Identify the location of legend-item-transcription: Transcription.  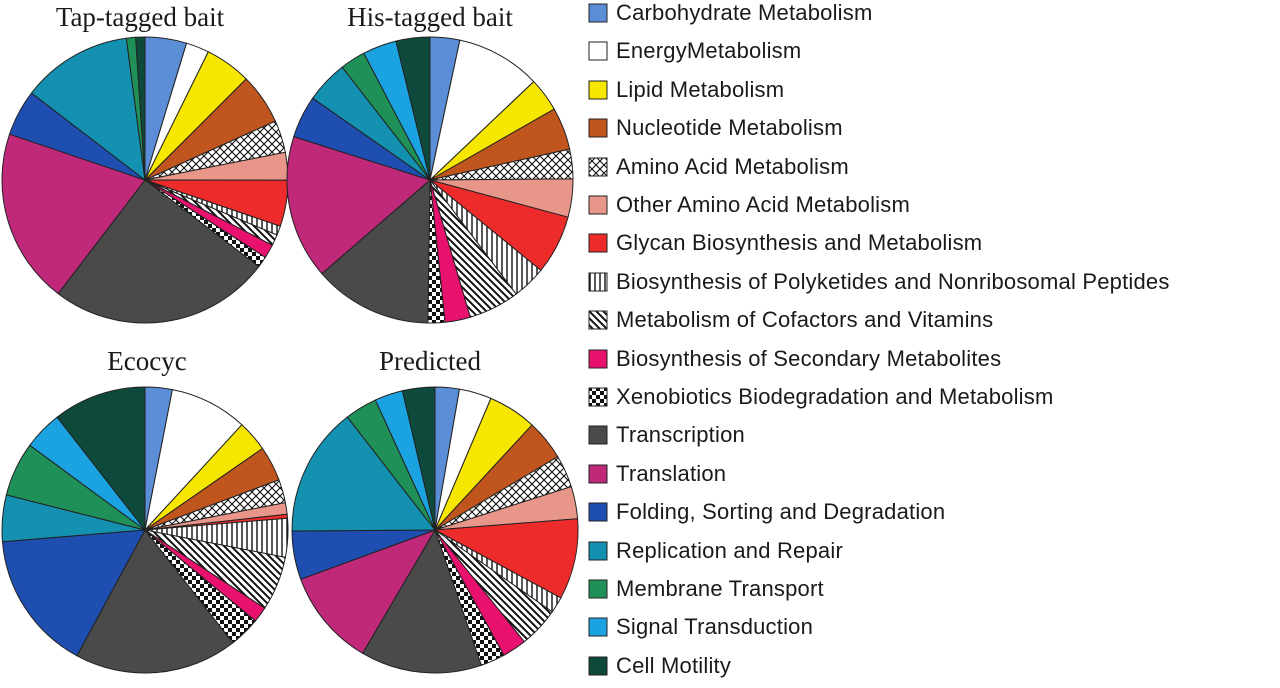
(666, 435).